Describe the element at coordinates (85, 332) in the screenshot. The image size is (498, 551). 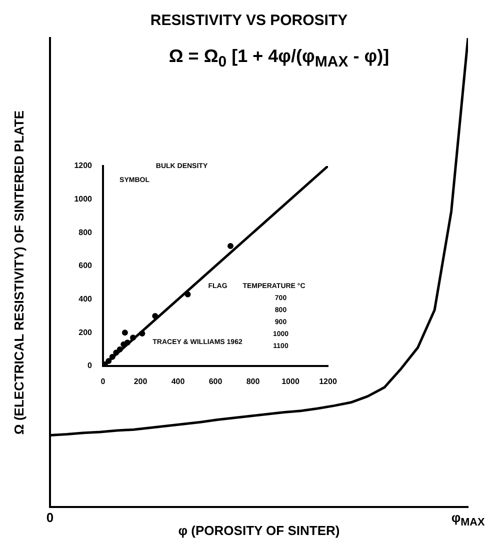
I see `y-tick-label: 200` at that location.